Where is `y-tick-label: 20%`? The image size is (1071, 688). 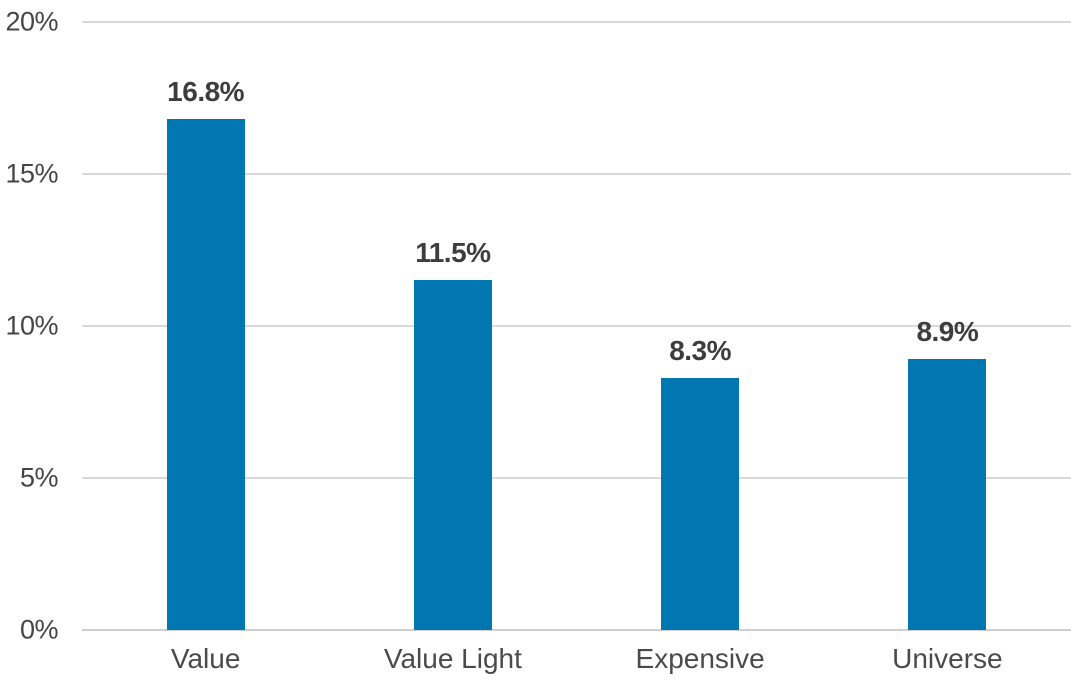 y-tick-label: 20% is located at coordinates (31, 21).